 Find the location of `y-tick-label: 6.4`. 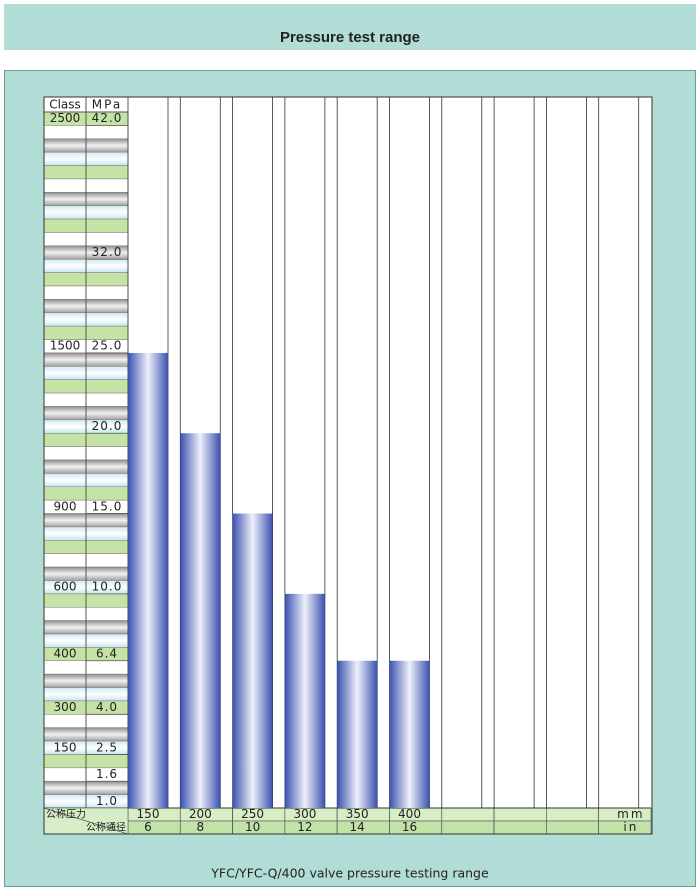

y-tick-label: 6.4 is located at coordinates (107, 654).